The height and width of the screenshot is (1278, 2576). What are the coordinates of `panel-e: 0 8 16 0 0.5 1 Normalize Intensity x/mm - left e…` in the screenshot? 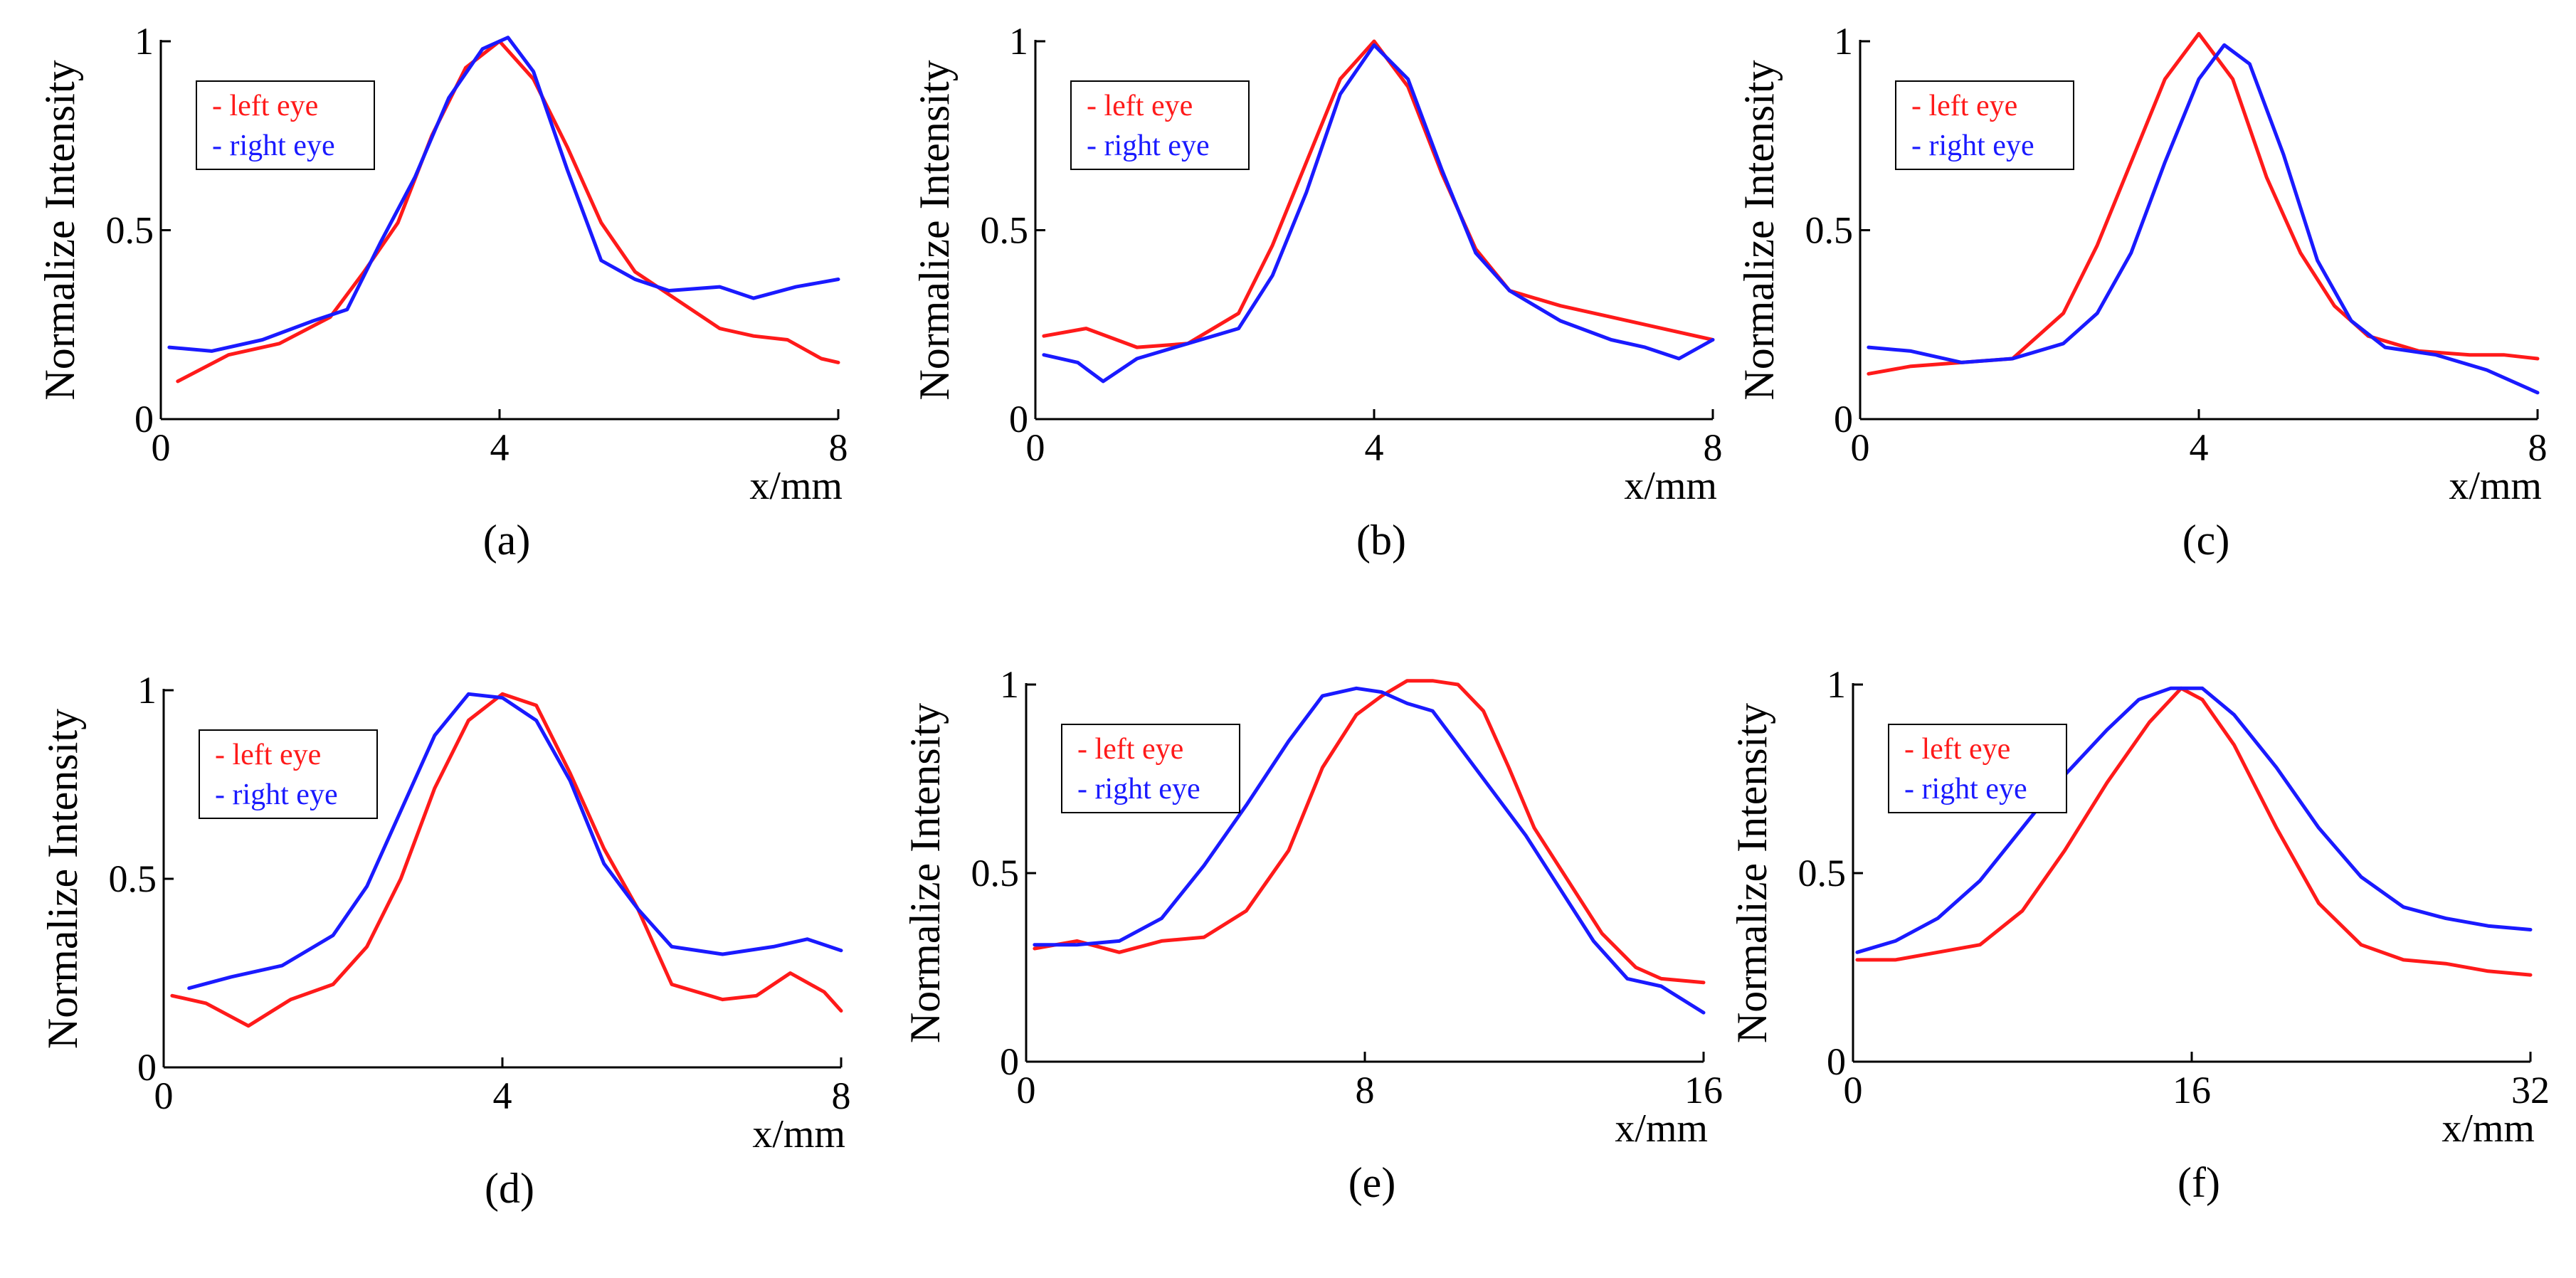 It's located at (1313, 935).